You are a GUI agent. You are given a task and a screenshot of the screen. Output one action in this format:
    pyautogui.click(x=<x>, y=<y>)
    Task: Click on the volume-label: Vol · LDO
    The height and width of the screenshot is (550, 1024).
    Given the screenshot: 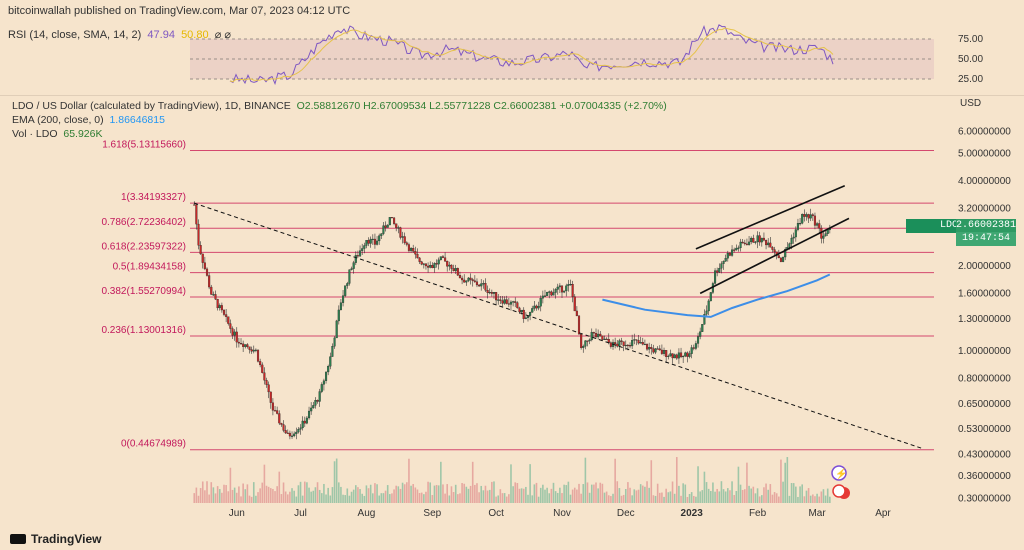 What is the action you would take?
    pyautogui.click(x=35, y=134)
    